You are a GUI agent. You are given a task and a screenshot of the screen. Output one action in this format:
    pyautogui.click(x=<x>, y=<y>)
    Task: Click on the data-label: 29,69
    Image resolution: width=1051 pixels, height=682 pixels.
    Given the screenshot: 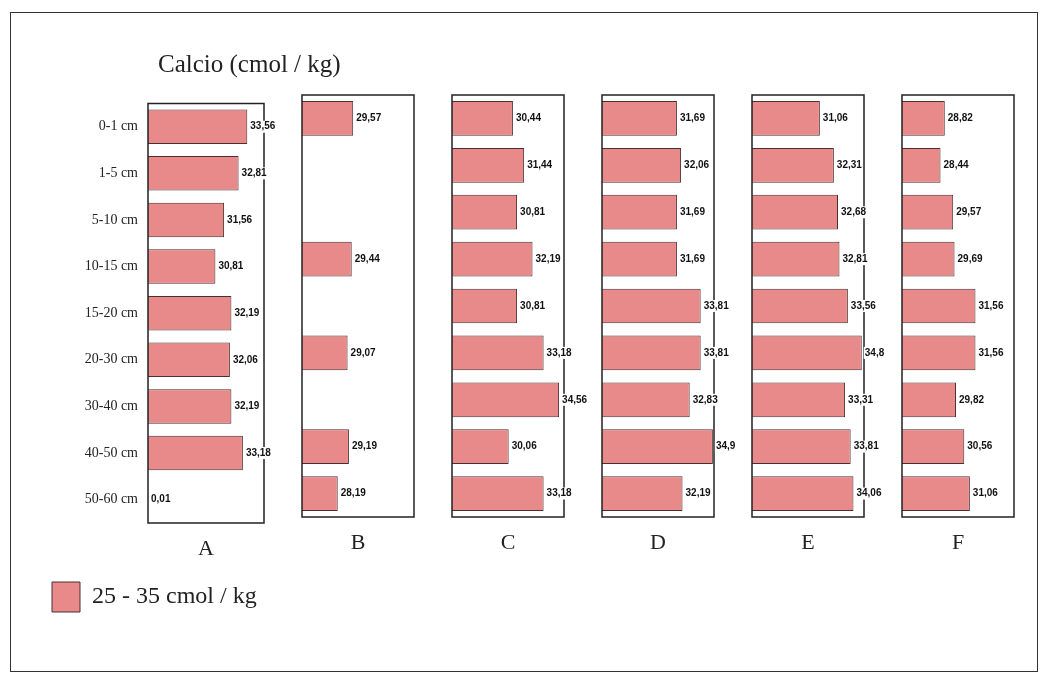 What is the action you would take?
    pyautogui.click(x=970, y=258)
    